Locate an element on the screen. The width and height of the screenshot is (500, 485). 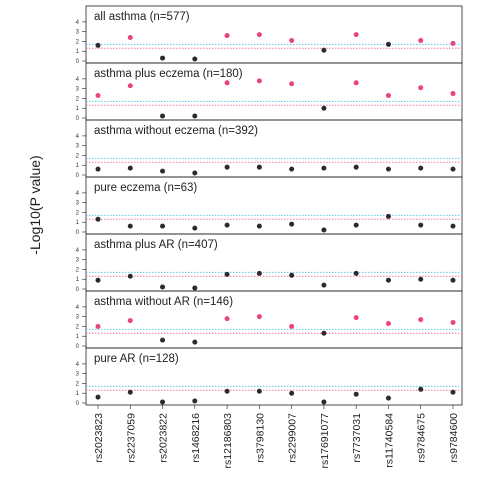
panel-3: asthma without eczema (n=392) 0 1 2 3 4 is located at coordinates (269, 149).